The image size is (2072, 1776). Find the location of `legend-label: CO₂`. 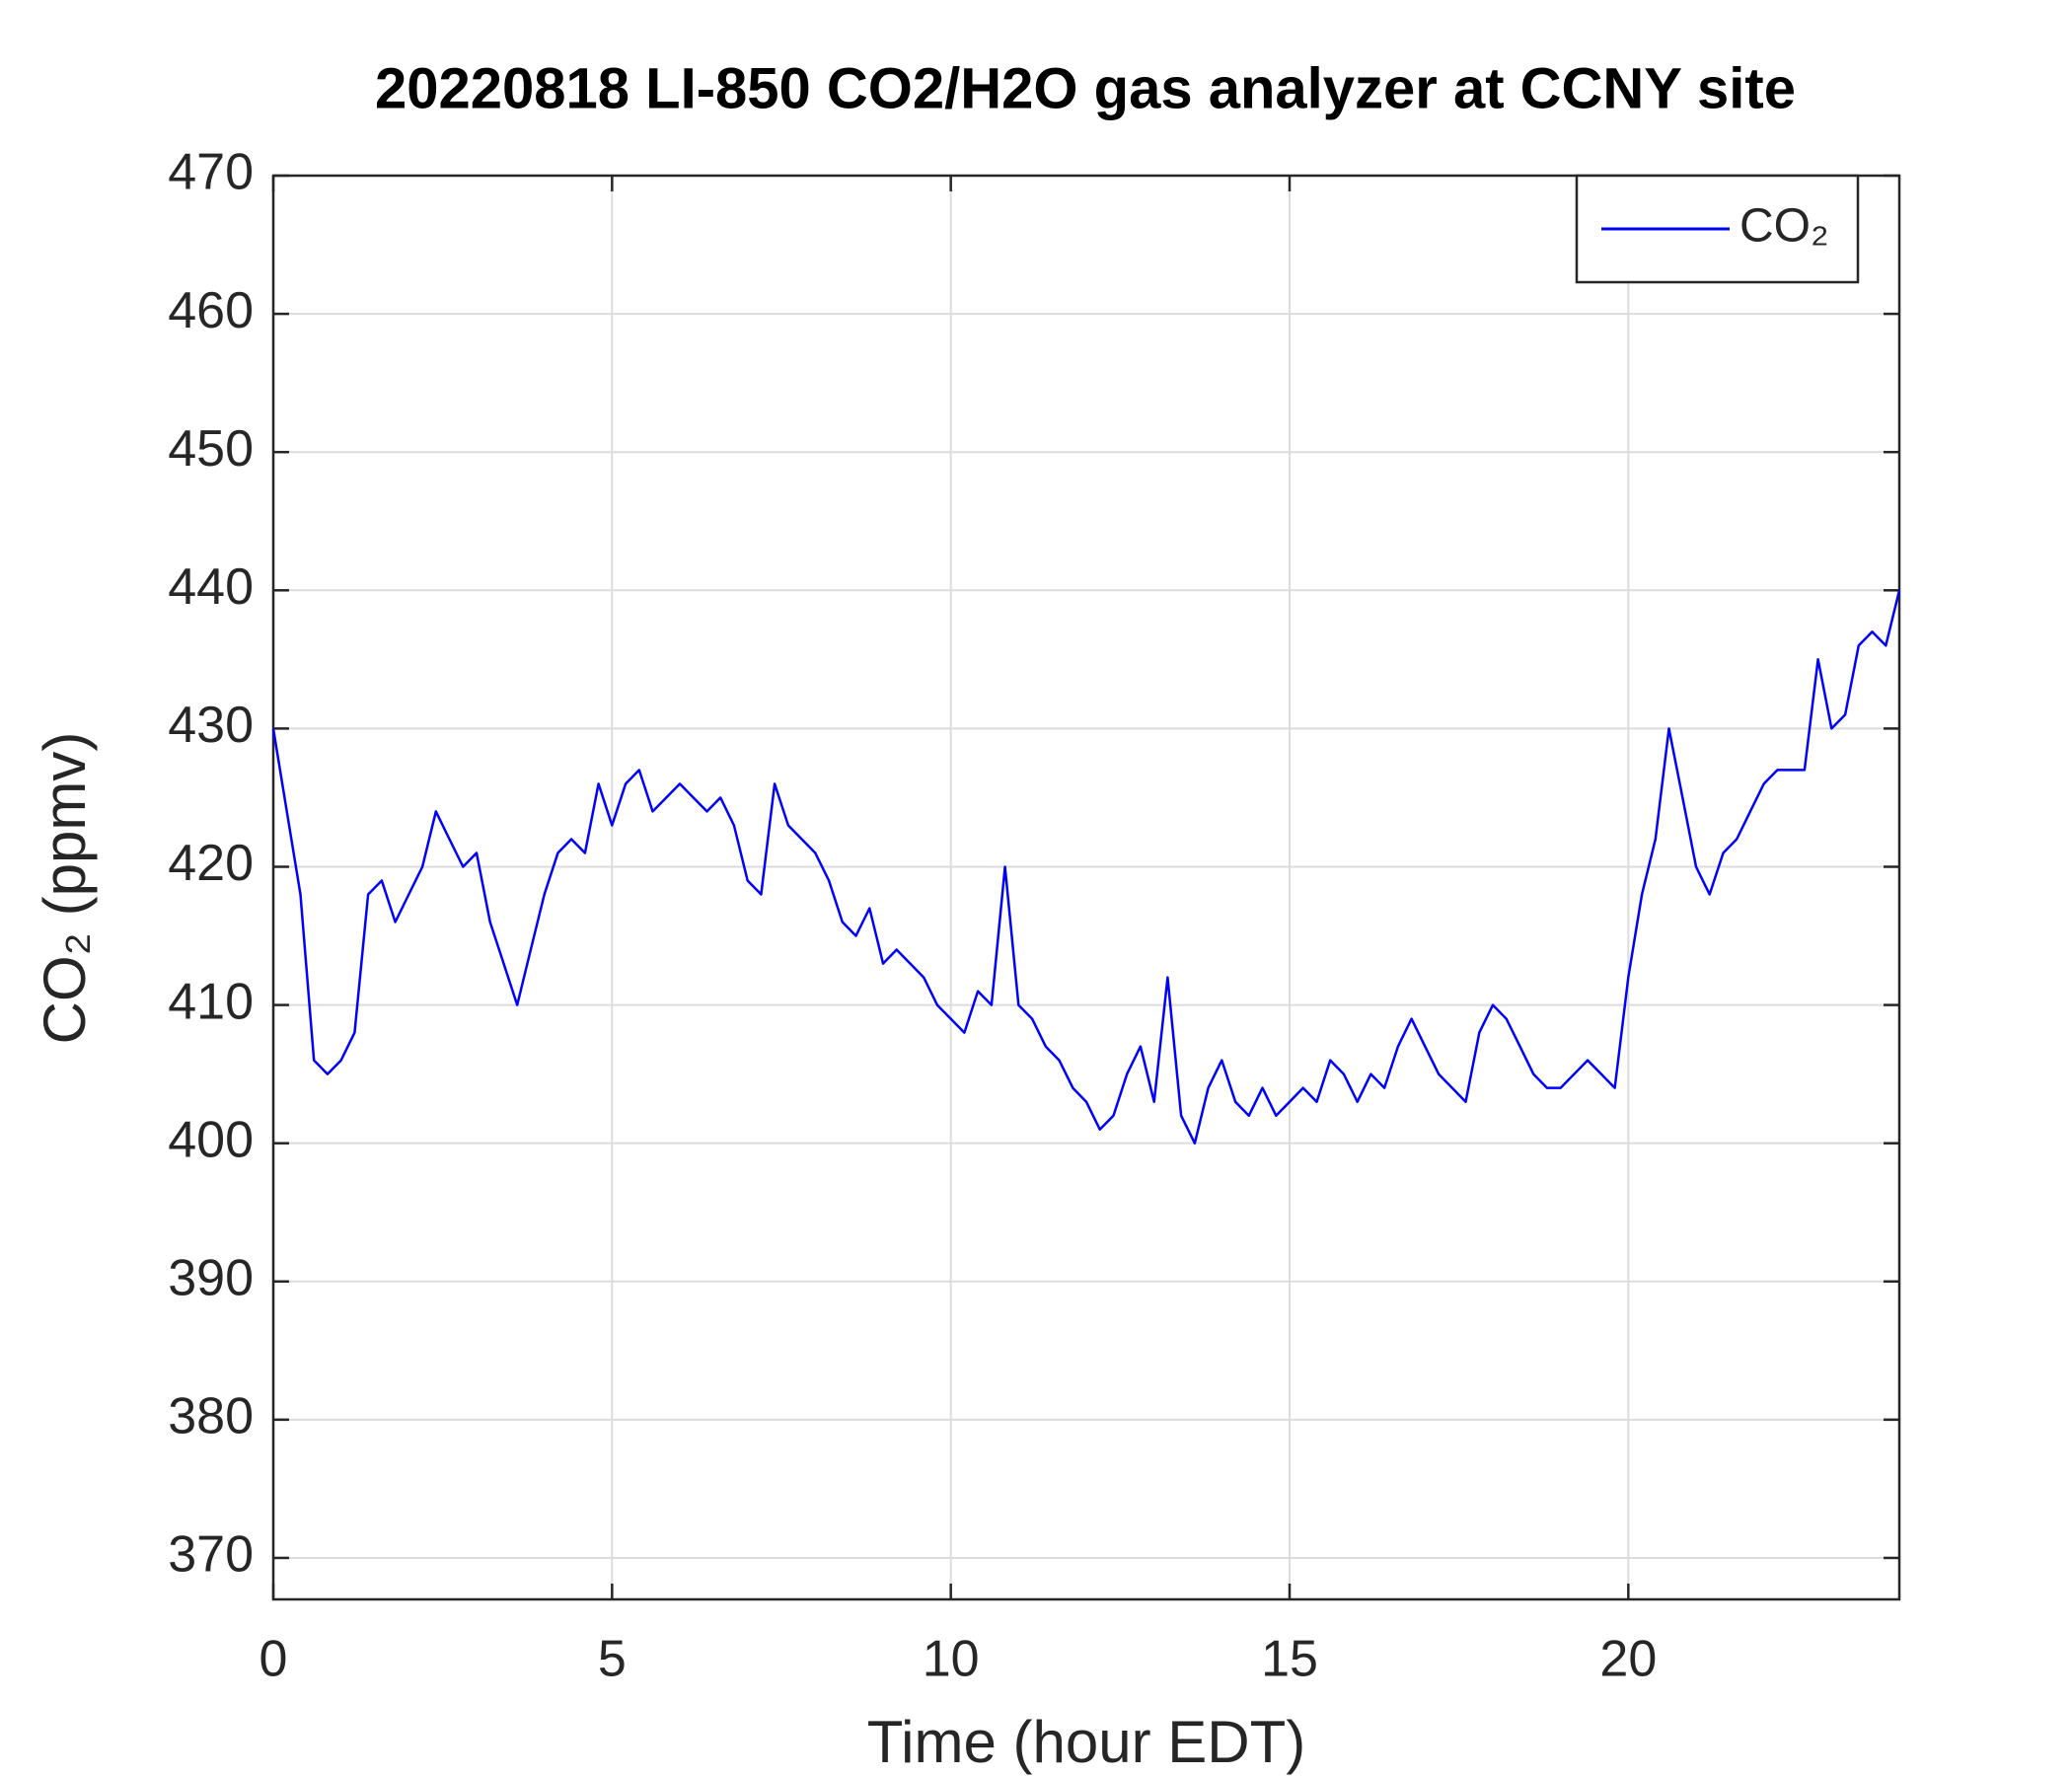

legend-label: CO₂ is located at coordinates (1784, 227).